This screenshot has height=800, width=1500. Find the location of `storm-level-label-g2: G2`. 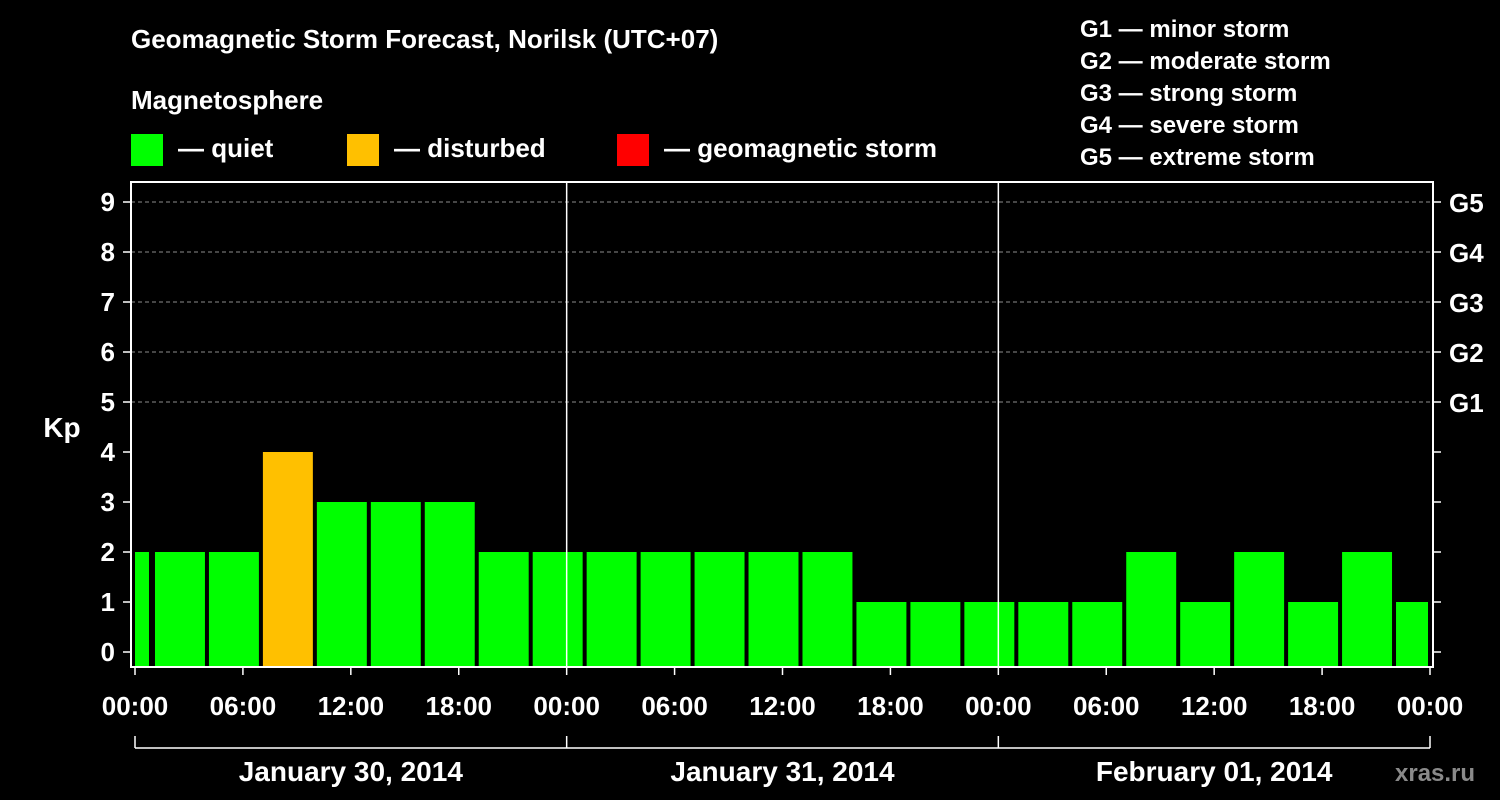

storm-level-label-g2: G2 is located at coordinates (1466, 353).